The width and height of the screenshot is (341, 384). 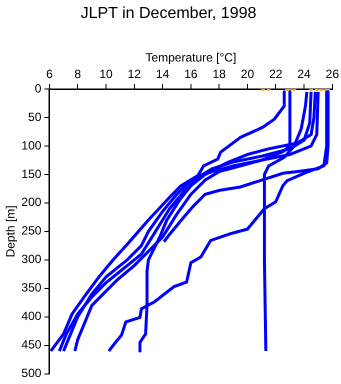 I want to click on y-tick-label: 50, so click(x=35, y=117).